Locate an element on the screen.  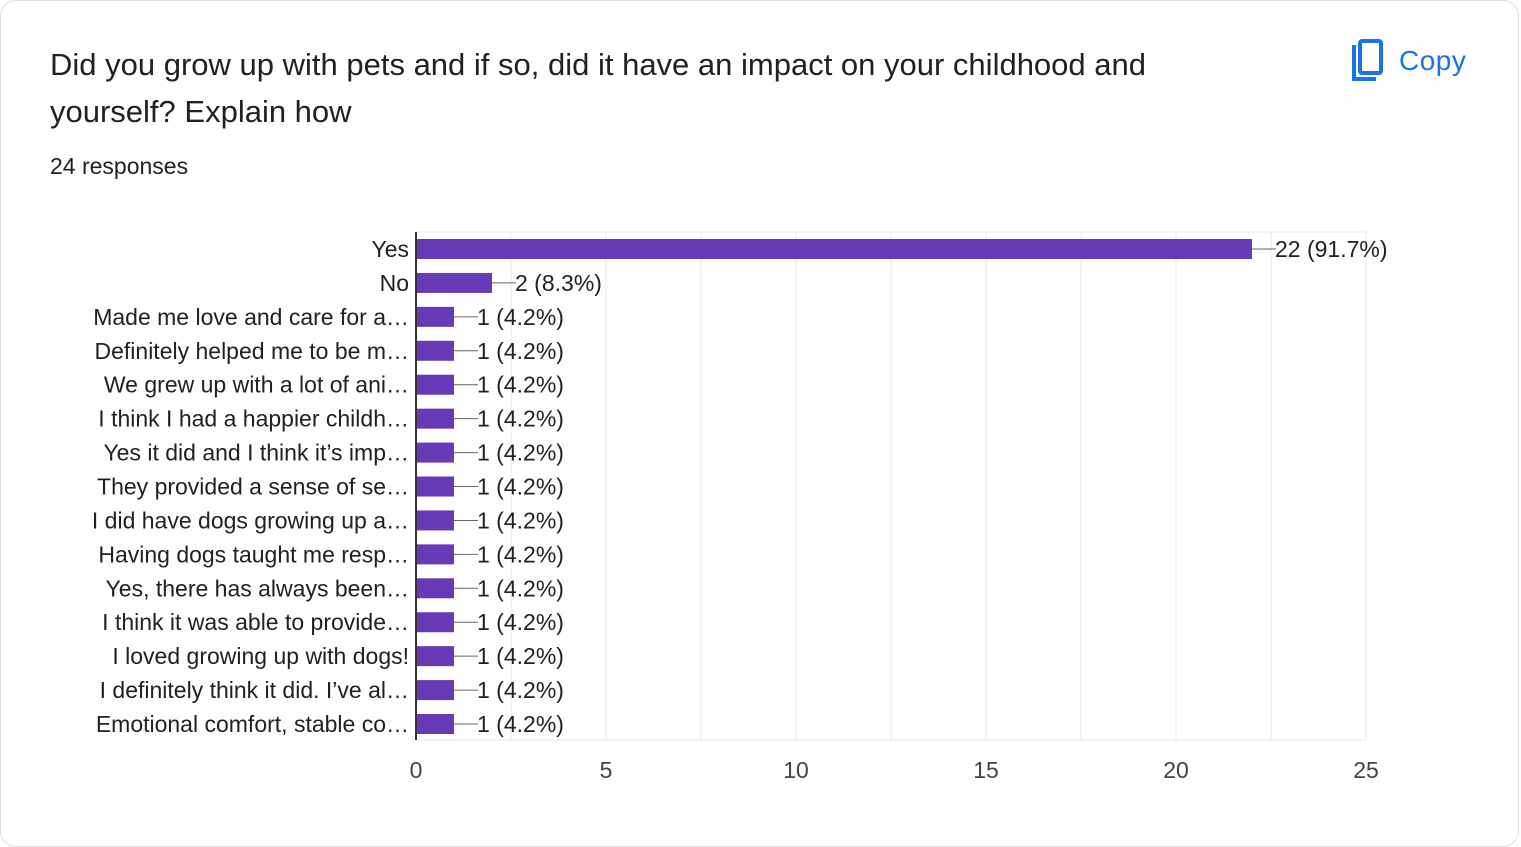
category-label: Yes is located at coordinates (390, 249).